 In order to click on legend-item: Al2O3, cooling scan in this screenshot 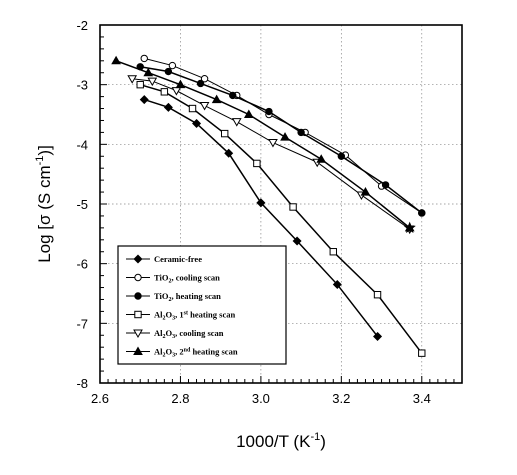, I will do `click(175, 334)`.